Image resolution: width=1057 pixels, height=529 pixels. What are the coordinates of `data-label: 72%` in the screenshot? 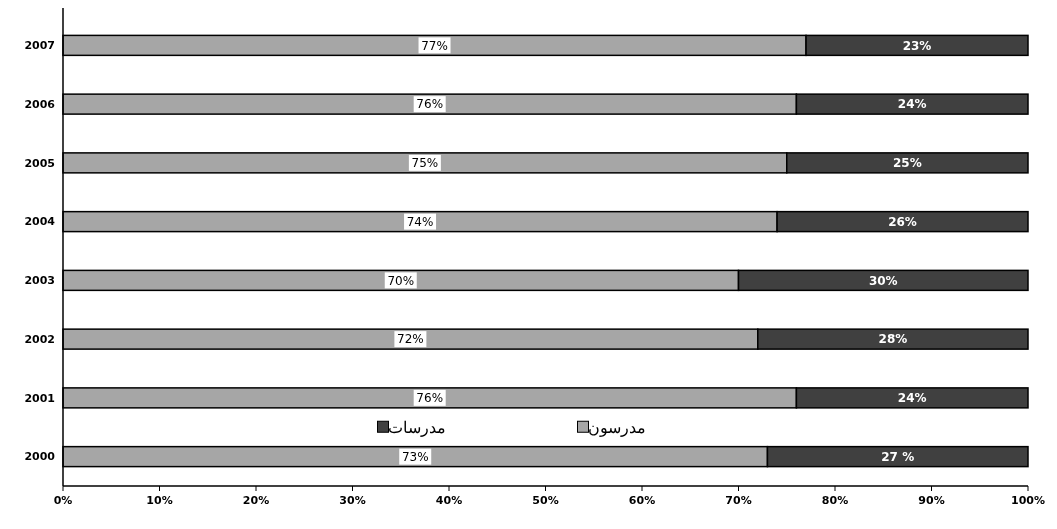 It's located at (410, 339).